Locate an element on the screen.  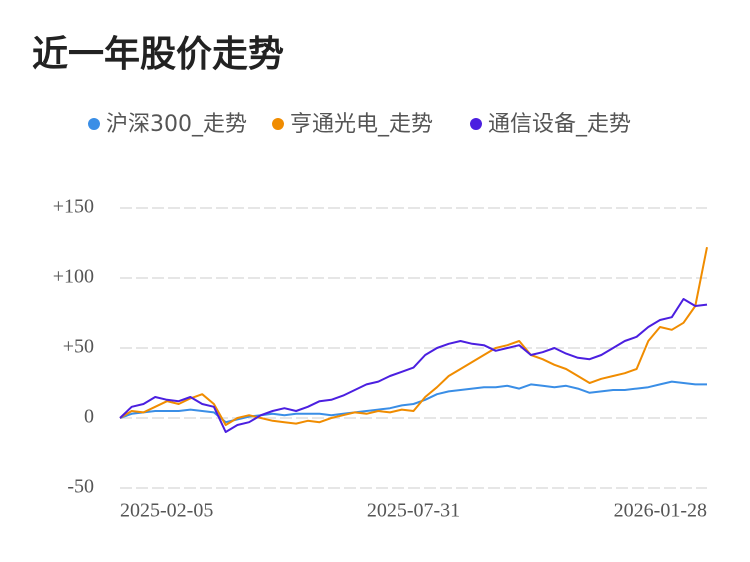
y-tick-label: +100 is located at coordinates (73, 277).